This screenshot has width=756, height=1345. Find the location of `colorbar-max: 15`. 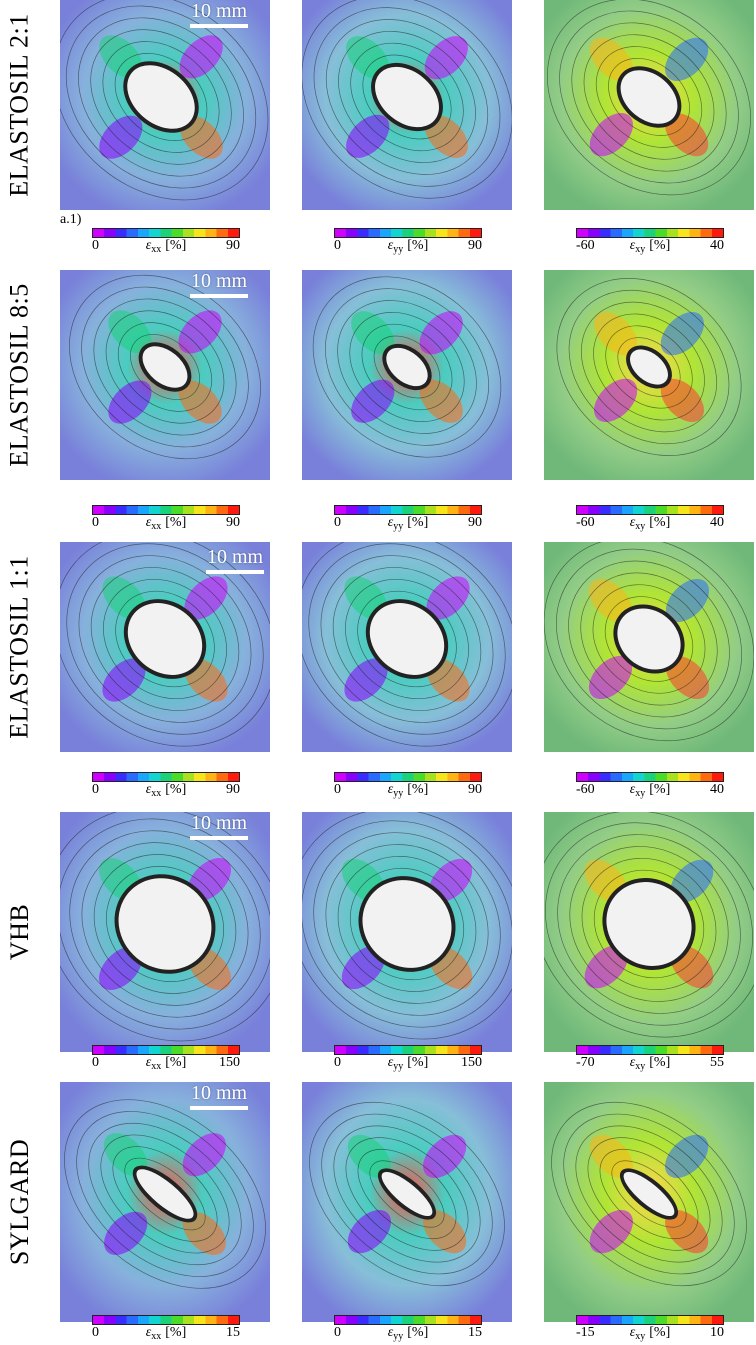

colorbar-max: 15 is located at coordinates (475, 1332).